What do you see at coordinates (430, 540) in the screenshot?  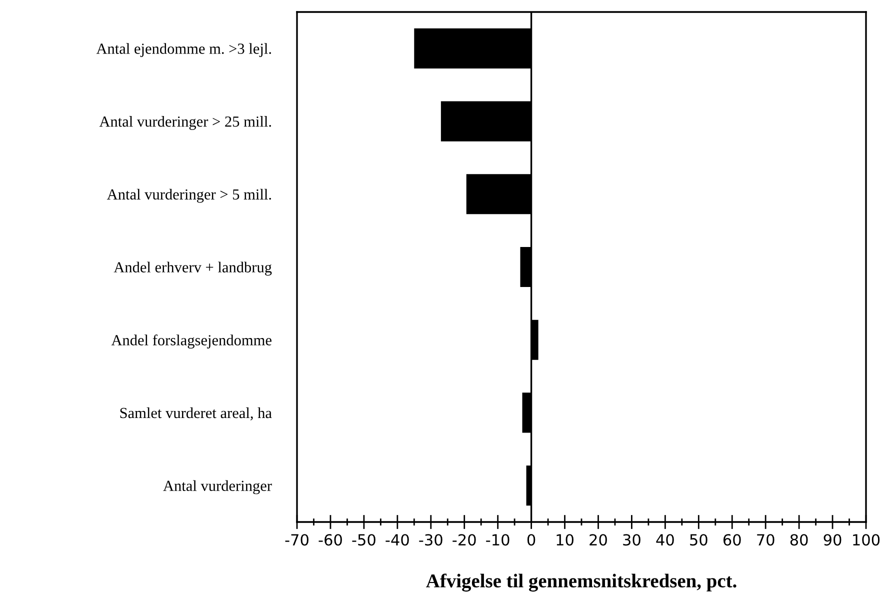 I see `x-tick-label: -30` at bounding box center [430, 540].